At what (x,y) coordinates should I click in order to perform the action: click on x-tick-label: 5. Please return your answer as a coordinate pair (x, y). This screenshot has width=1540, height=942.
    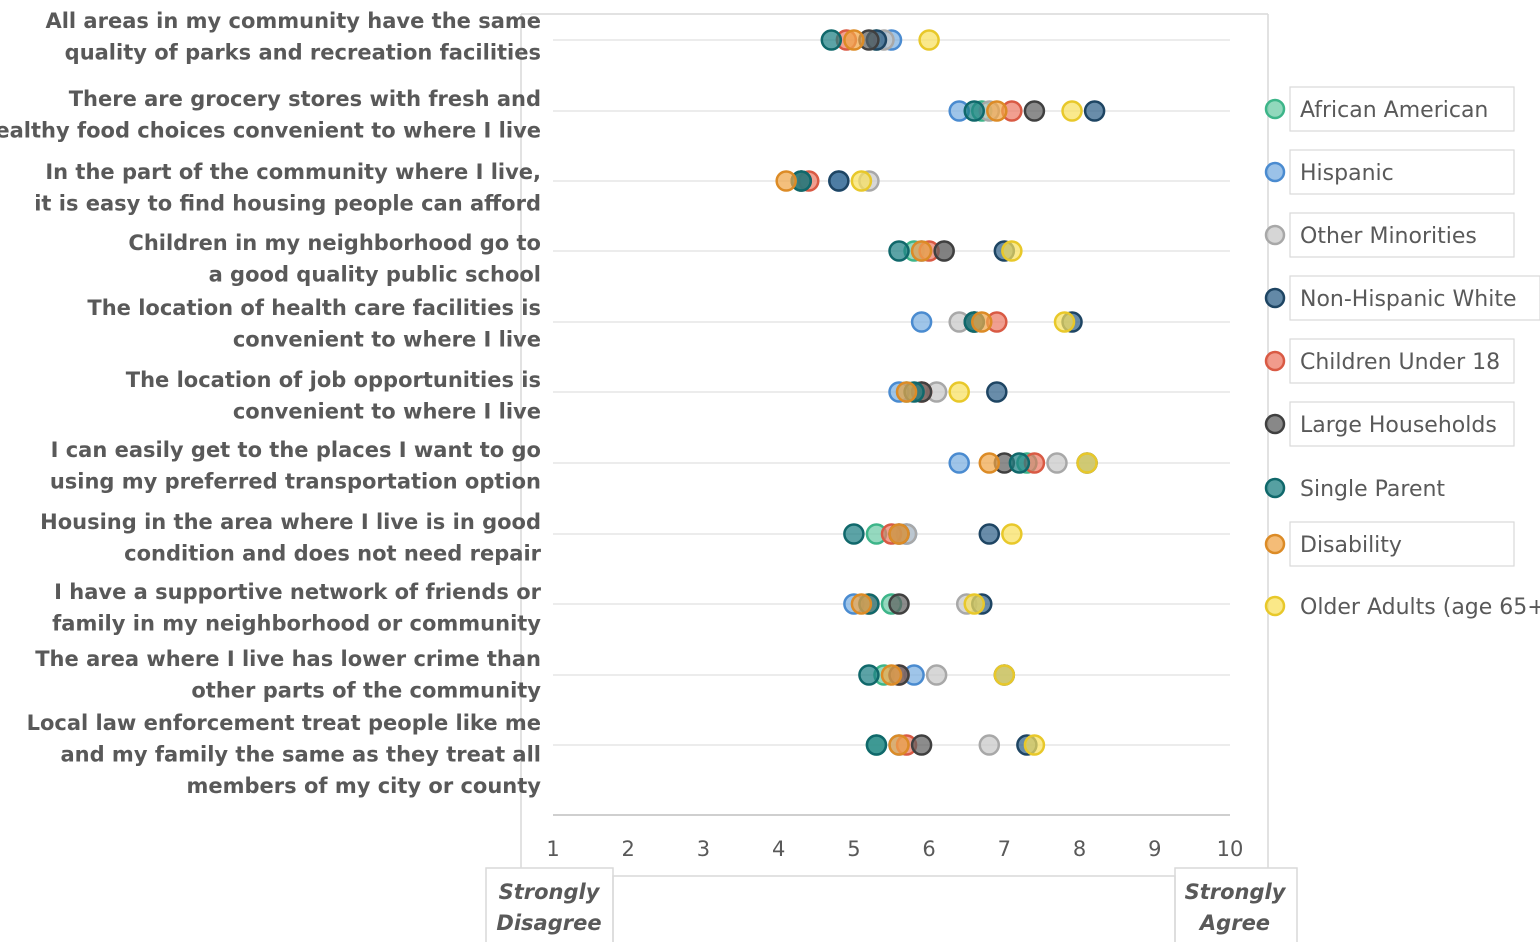
    Looking at the image, I should click on (853, 849).